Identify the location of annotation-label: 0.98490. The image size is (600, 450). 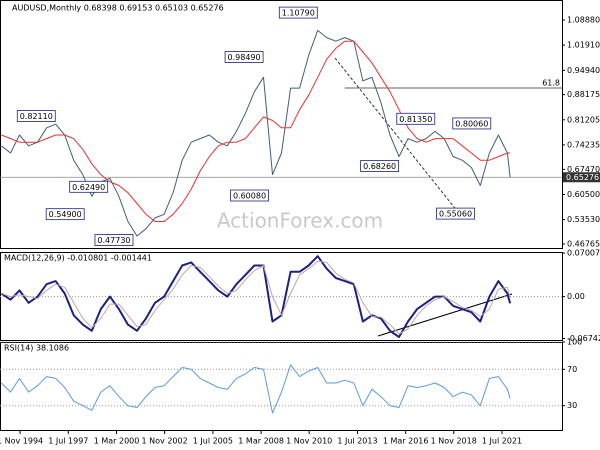
(244, 57).